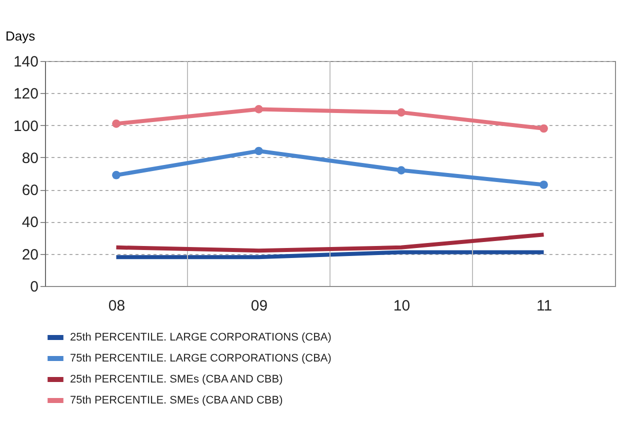  Describe the element at coordinates (544, 306) in the screenshot. I see `x-tick-label: 11` at that location.